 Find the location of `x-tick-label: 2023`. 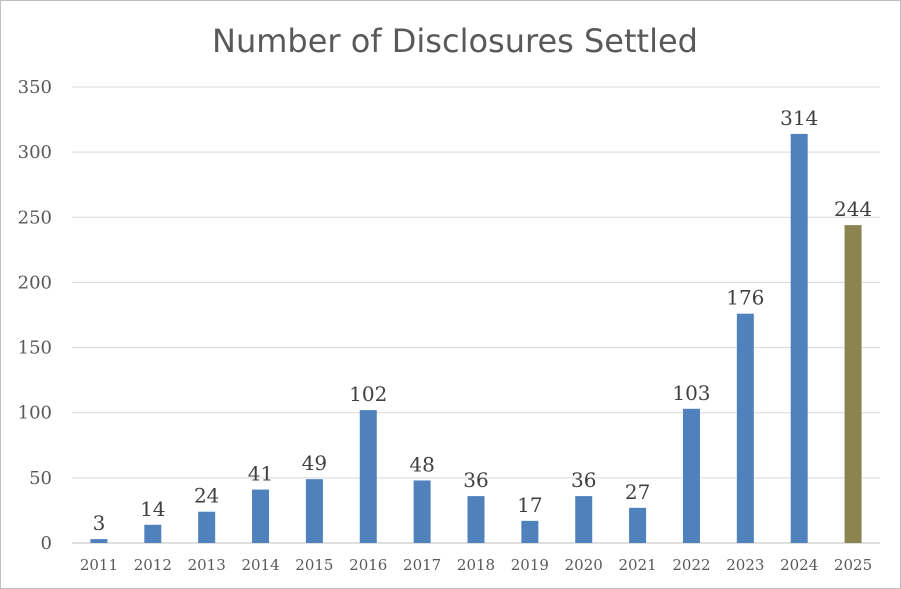

x-tick-label: 2023 is located at coordinates (745, 565).